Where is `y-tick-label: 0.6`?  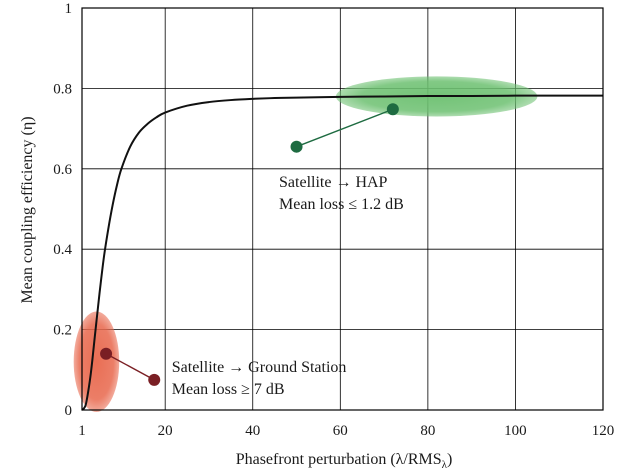
y-tick-label: 0.6 is located at coordinates (62, 170).